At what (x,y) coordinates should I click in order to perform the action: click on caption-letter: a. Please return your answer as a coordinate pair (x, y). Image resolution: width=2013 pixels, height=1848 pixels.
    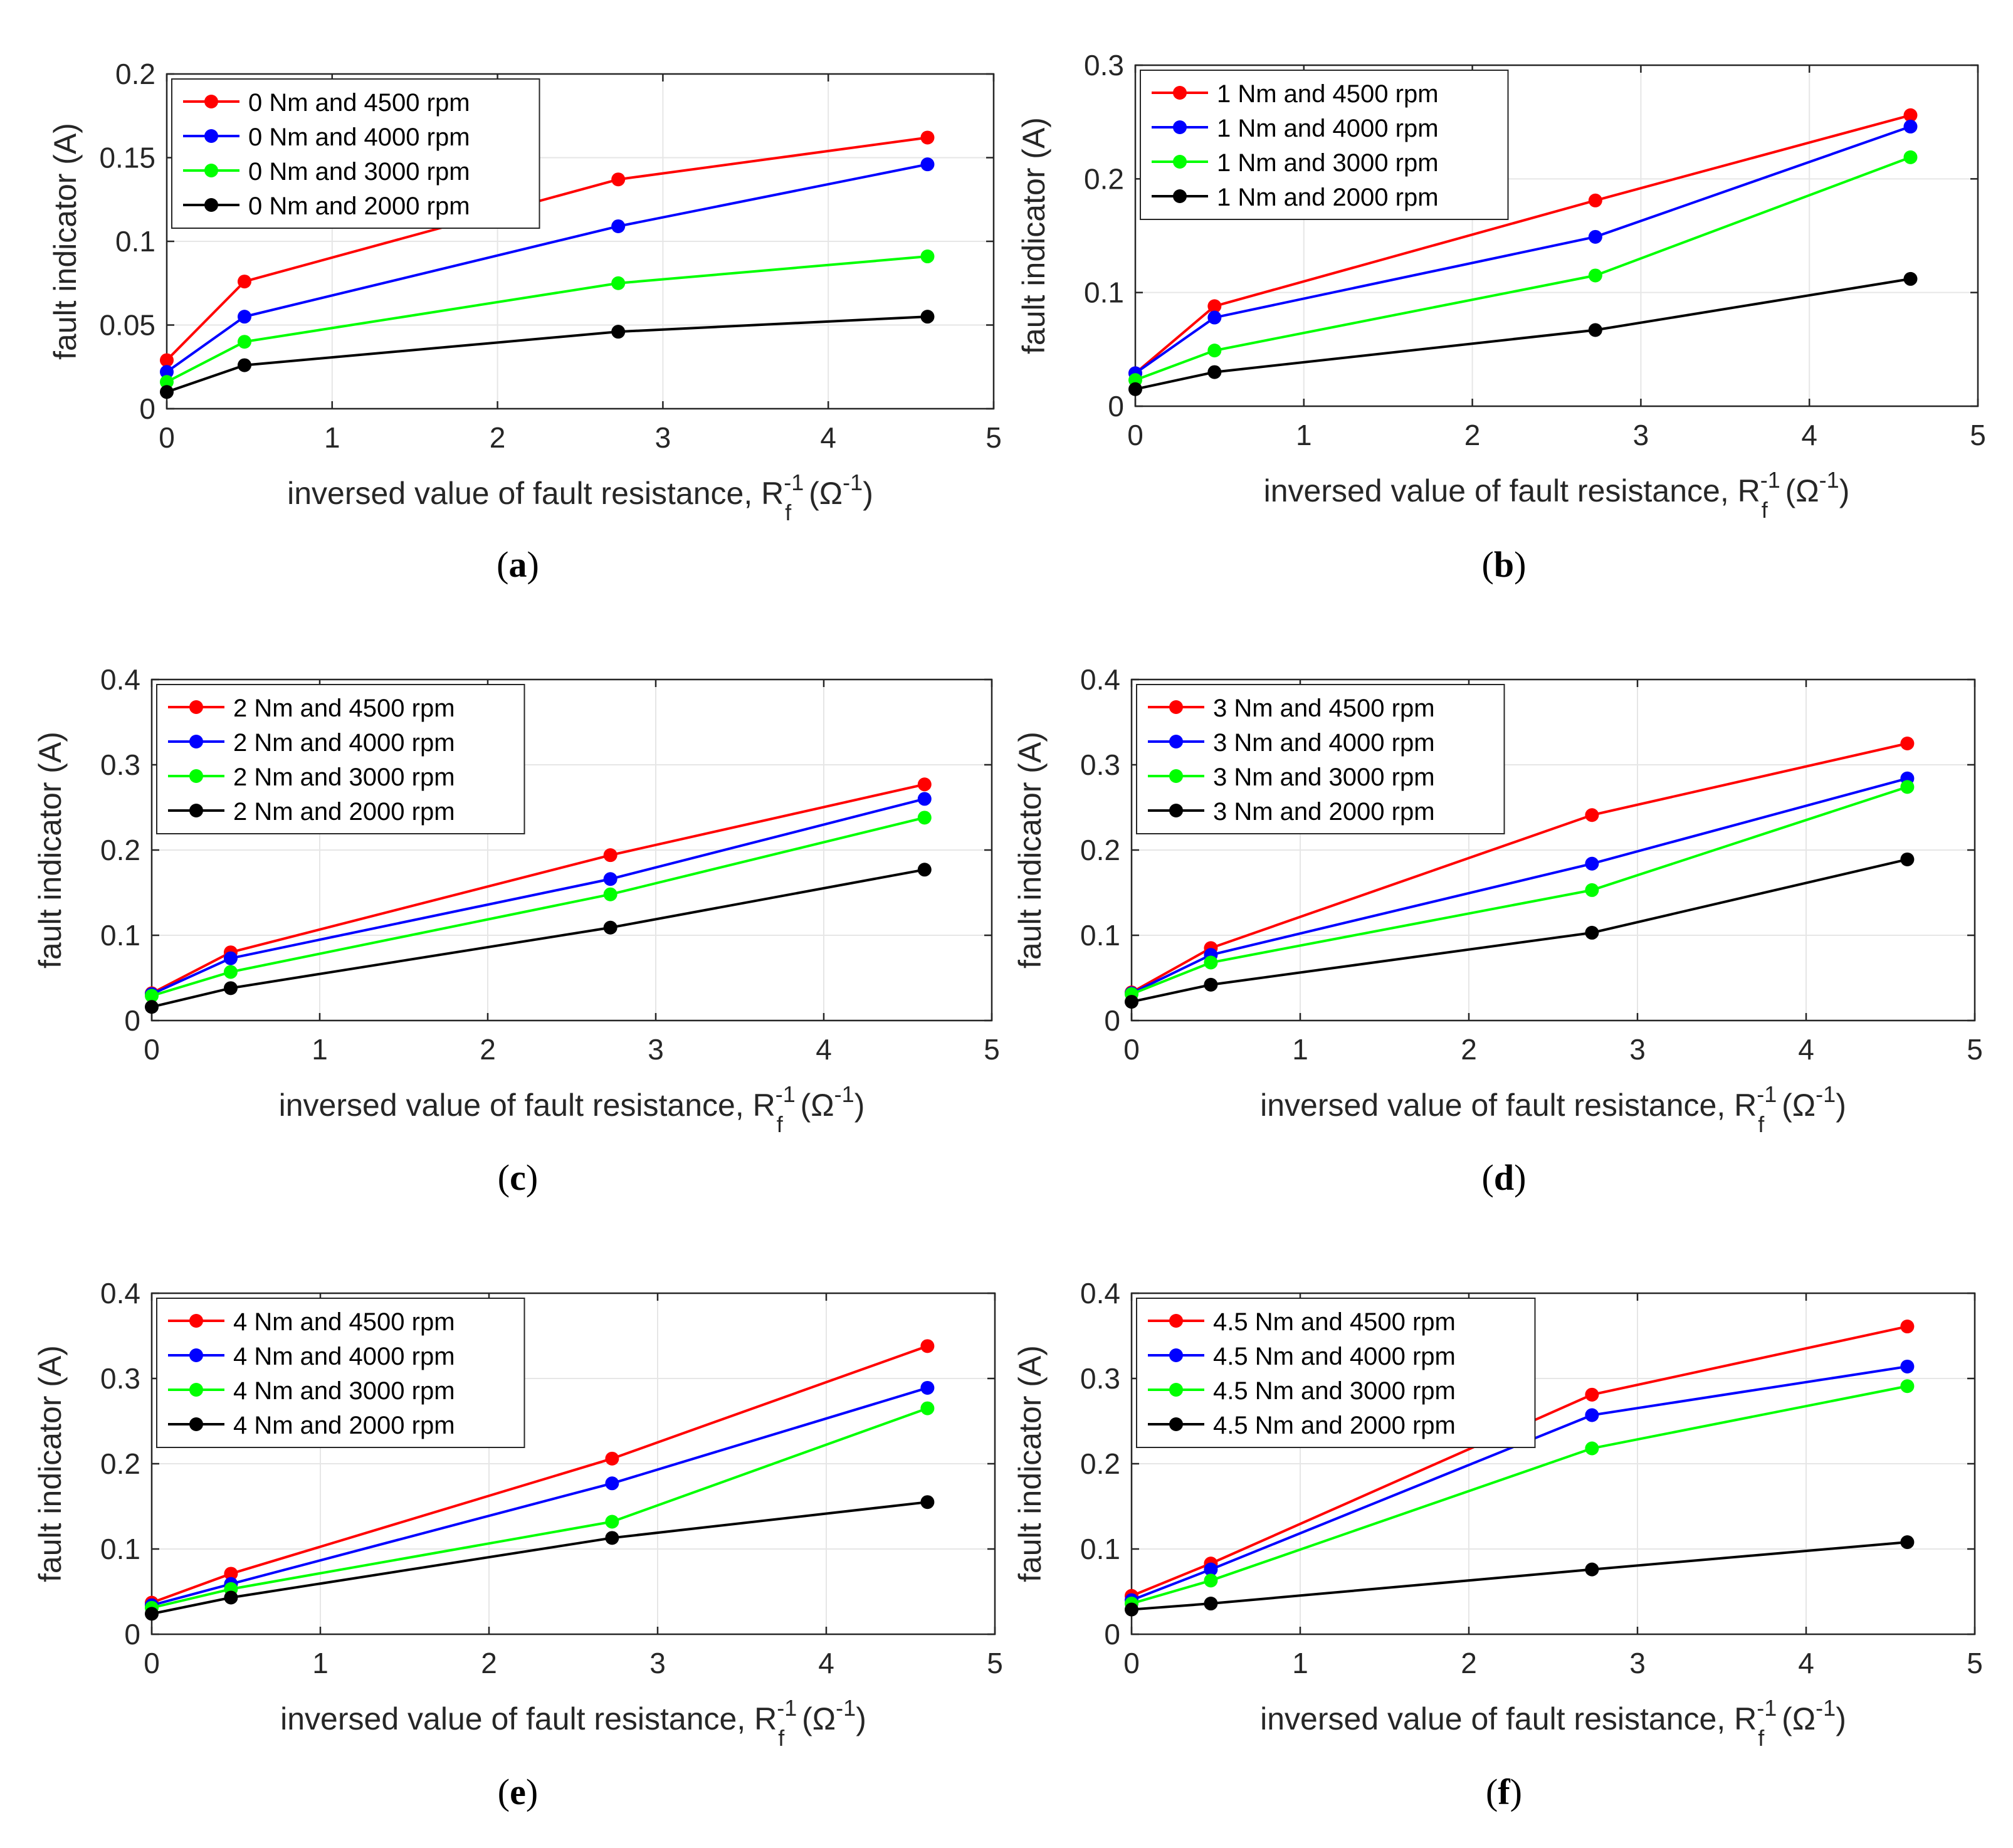
    Looking at the image, I should click on (518, 565).